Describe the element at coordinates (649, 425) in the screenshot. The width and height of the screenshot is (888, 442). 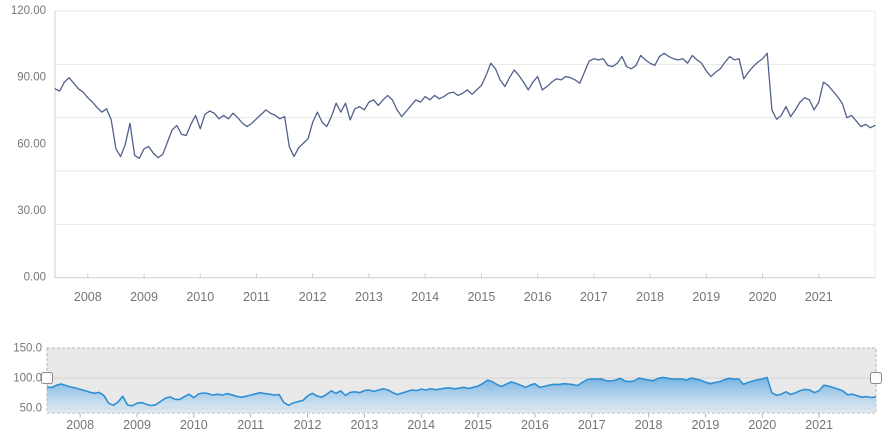
I see `navigator-x-tick-label: 2018` at that location.